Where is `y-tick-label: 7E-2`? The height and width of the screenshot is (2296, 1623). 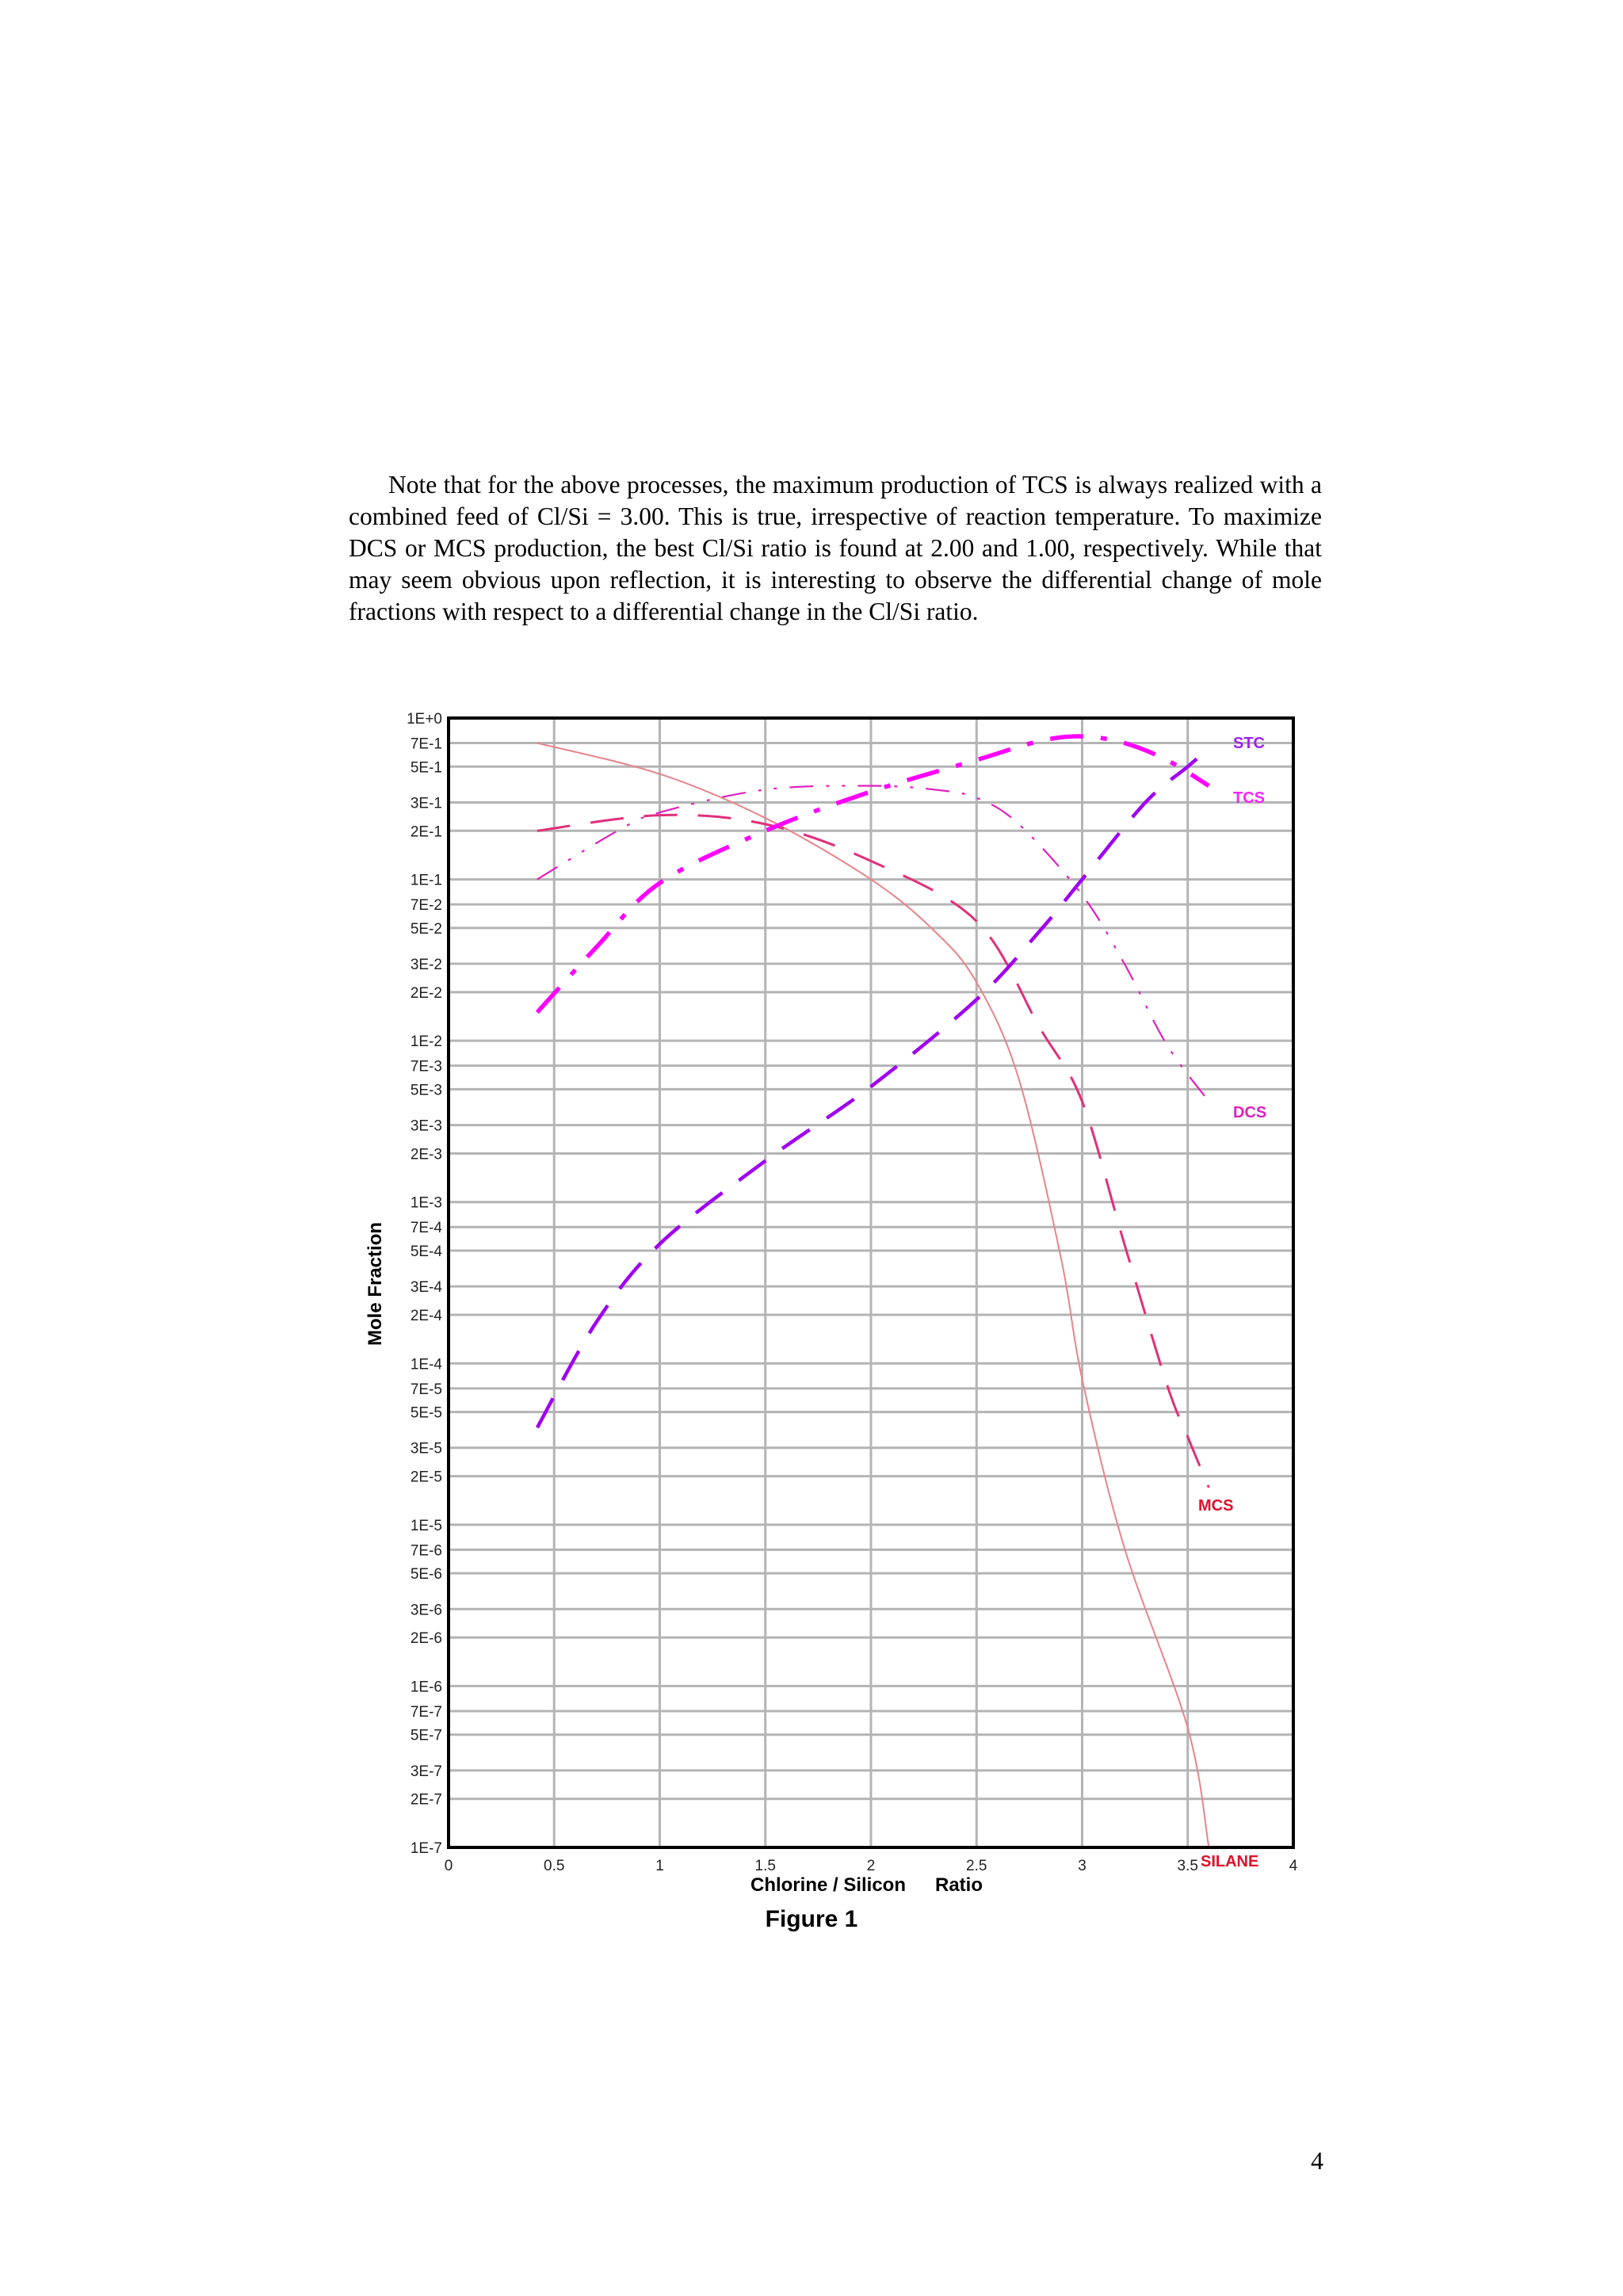 y-tick-label: 7E-2 is located at coordinates (426, 905).